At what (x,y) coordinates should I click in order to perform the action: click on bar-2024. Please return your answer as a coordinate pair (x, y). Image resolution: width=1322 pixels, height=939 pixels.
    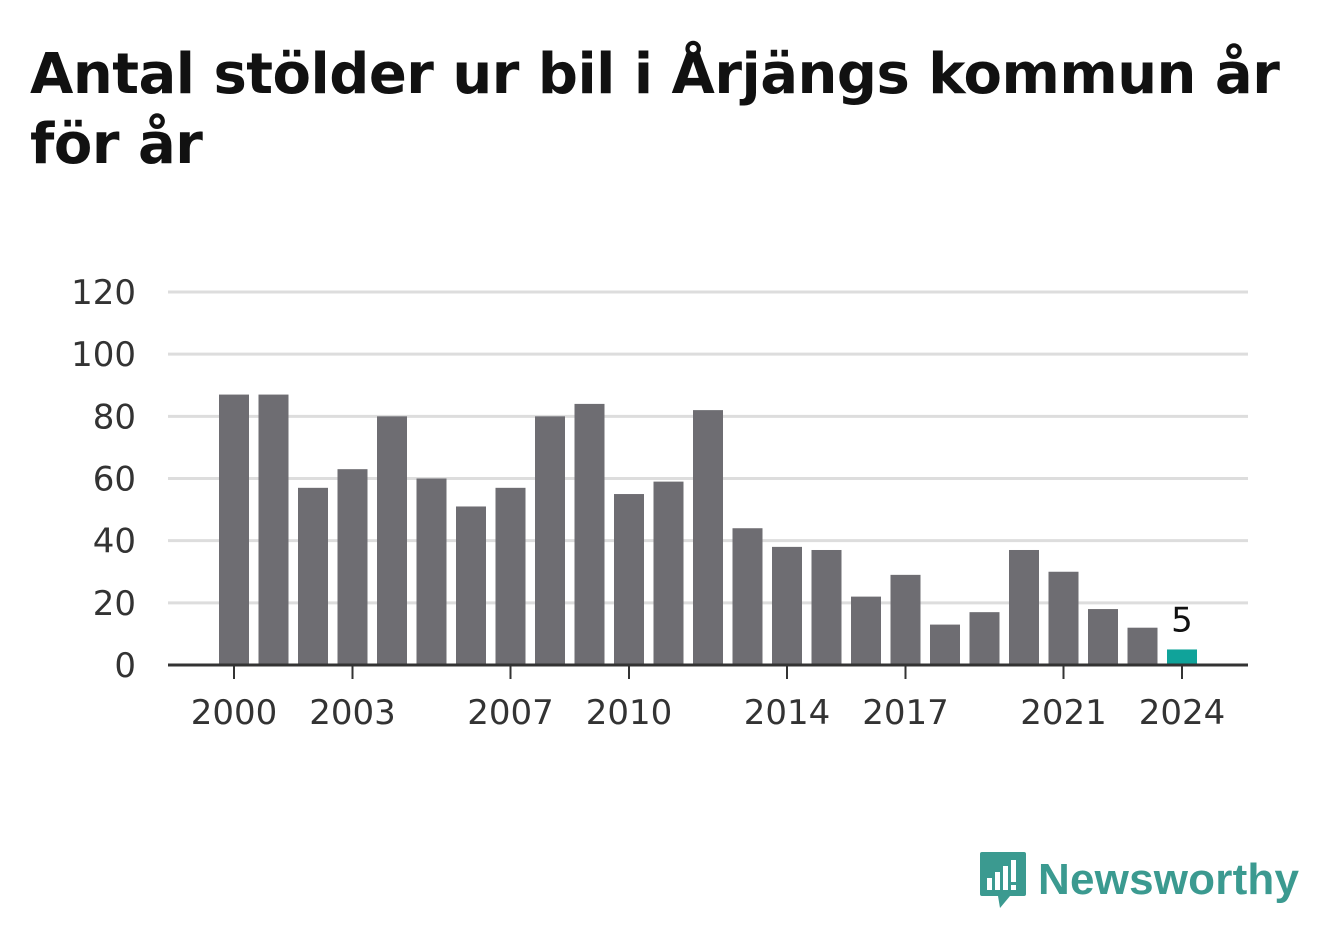
    Looking at the image, I should click on (1182, 657).